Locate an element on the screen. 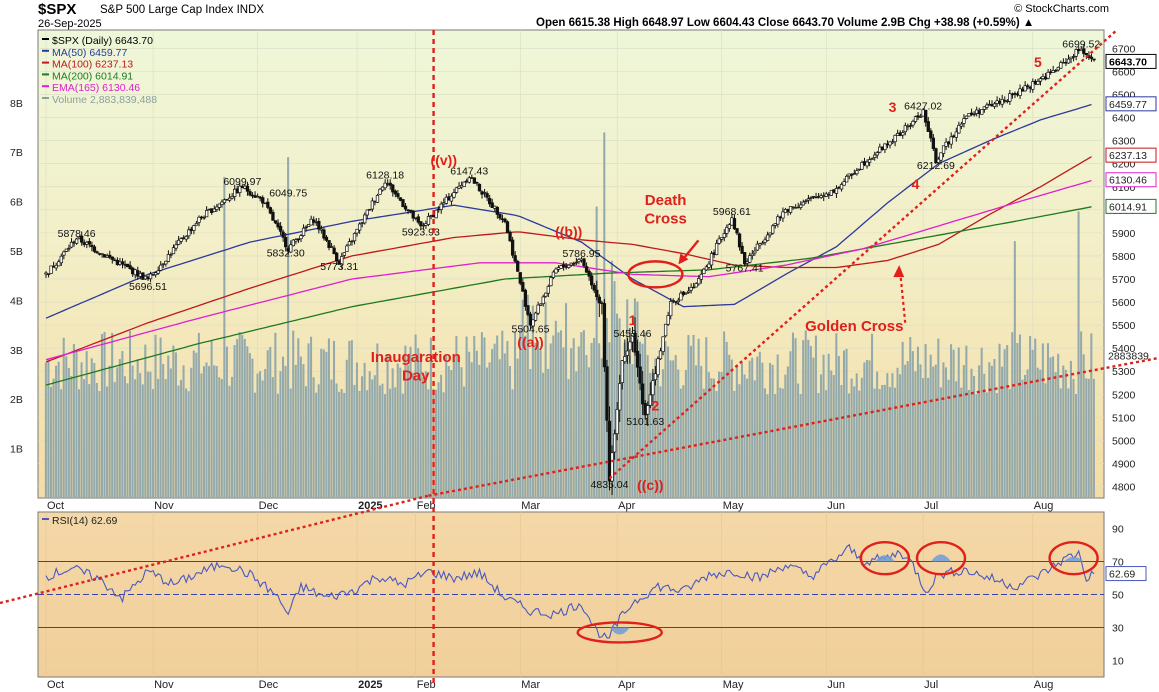 The image size is (1159, 692). symbol: $SPX is located at coordinates (57, 9).